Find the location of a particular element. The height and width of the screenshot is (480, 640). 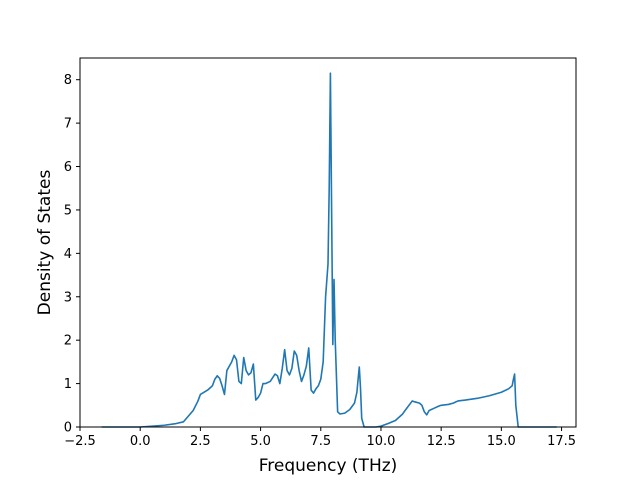

x-tick-label: 10.0 is located at coordinates (380, 441).